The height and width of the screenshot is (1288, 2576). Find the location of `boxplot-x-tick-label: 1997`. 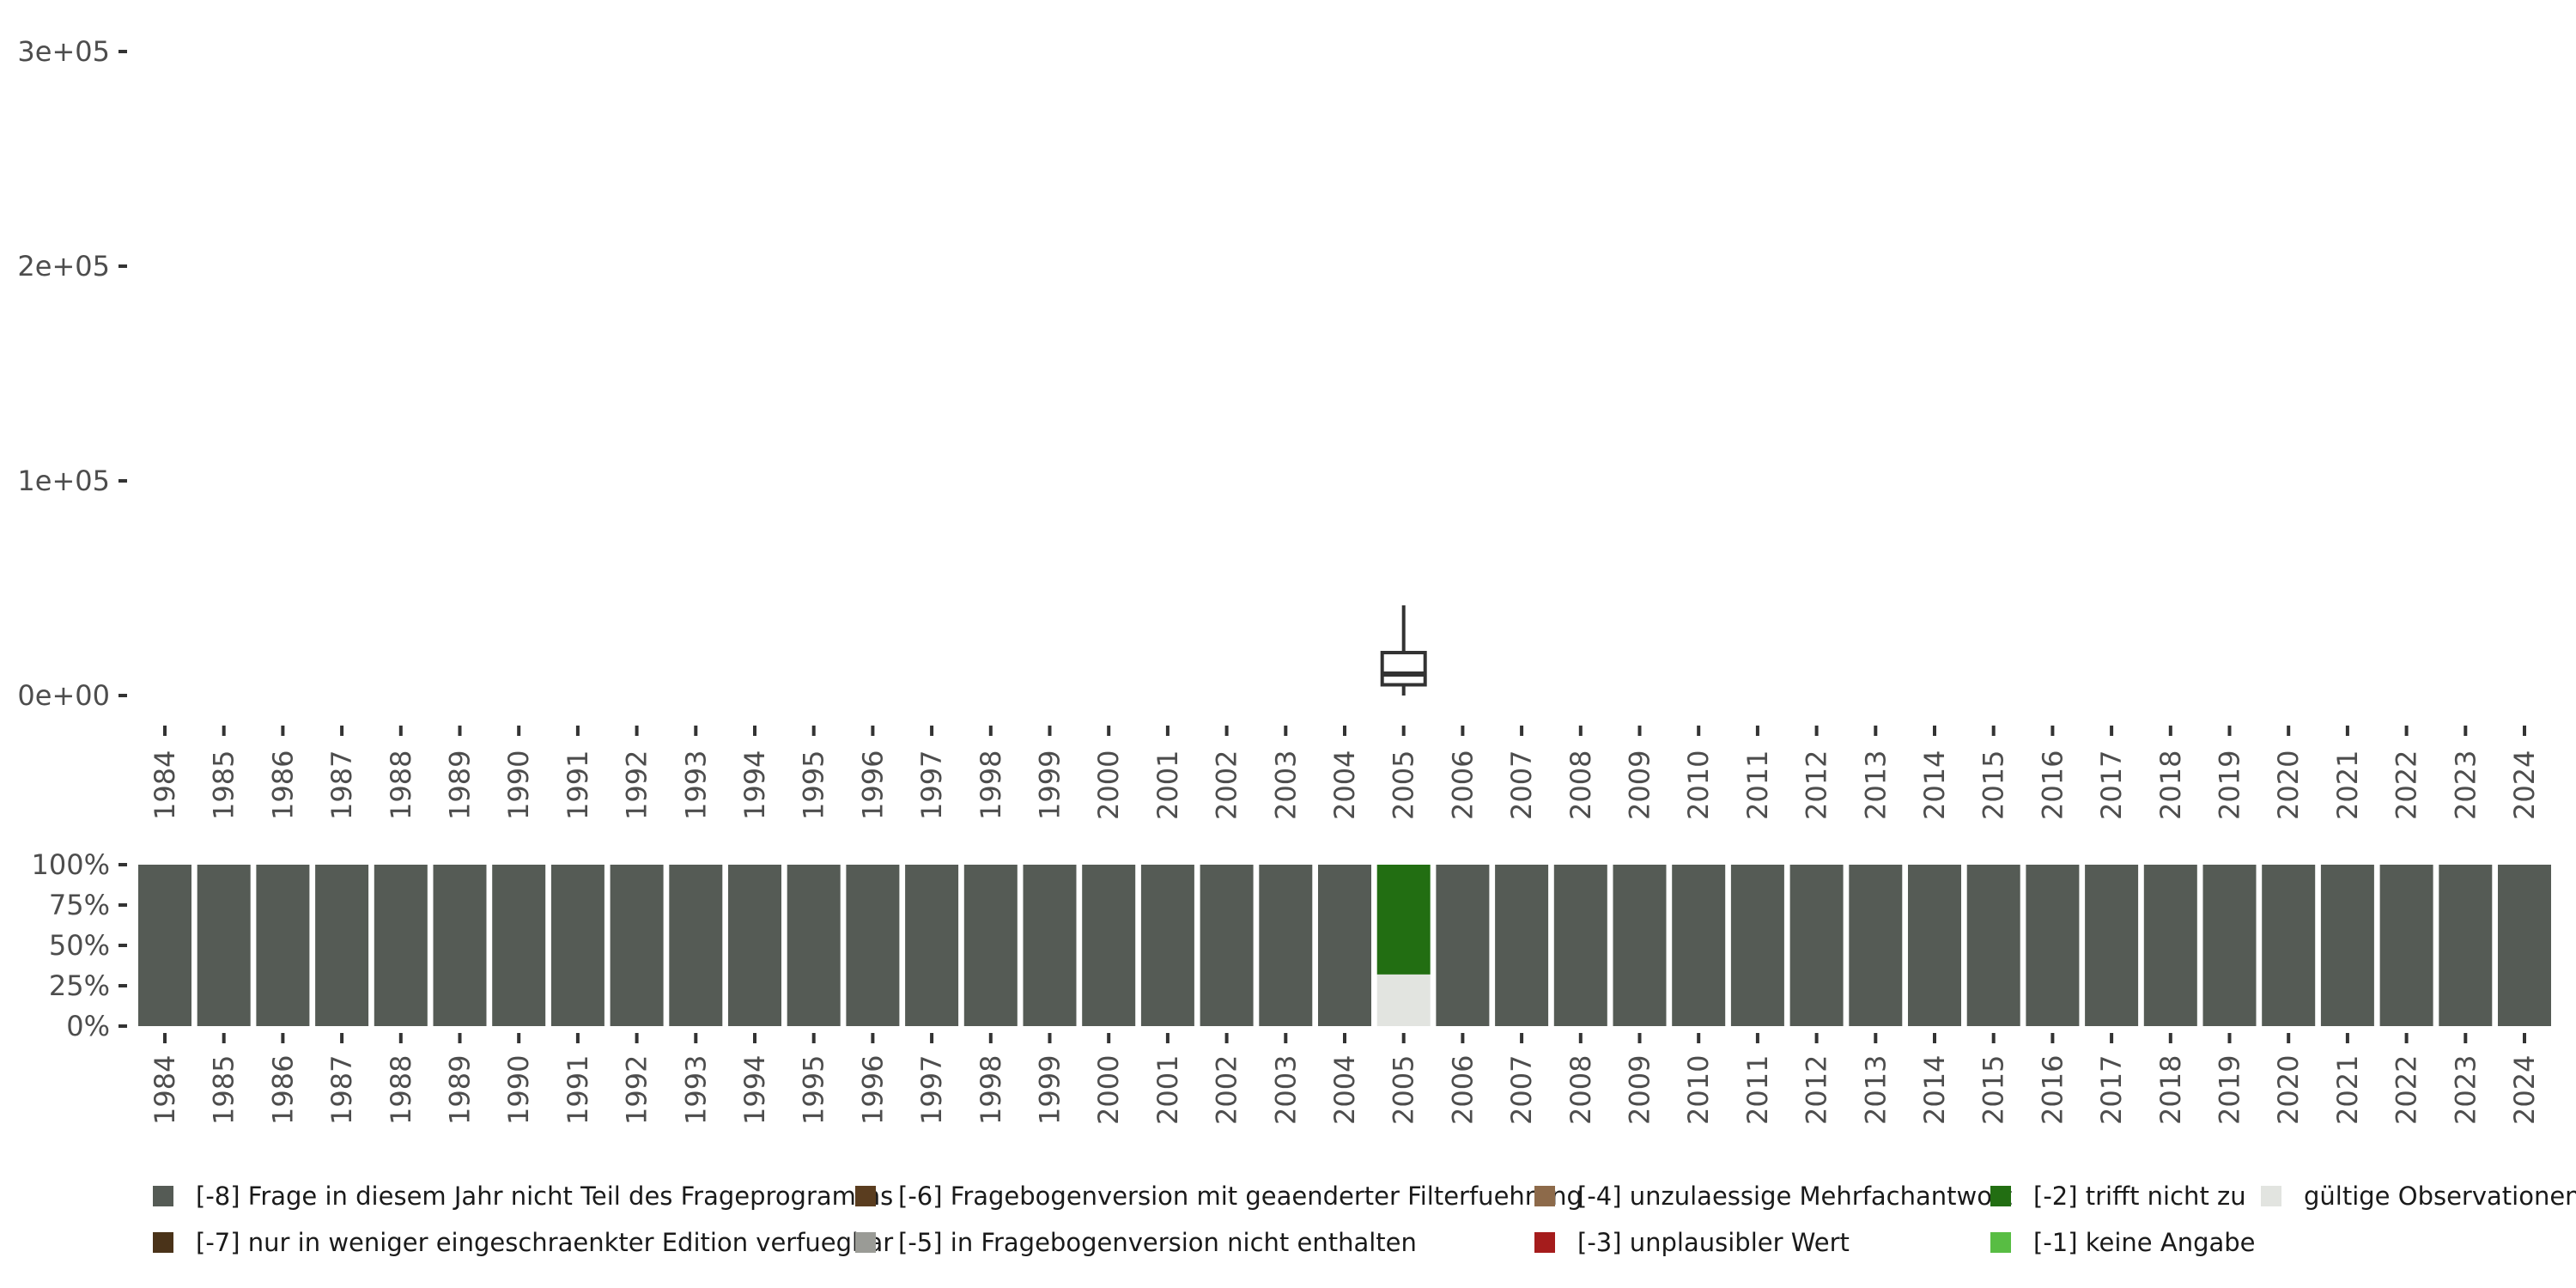

boxplot-x-tick-label: 1997 is located at coordinates (932, 785).